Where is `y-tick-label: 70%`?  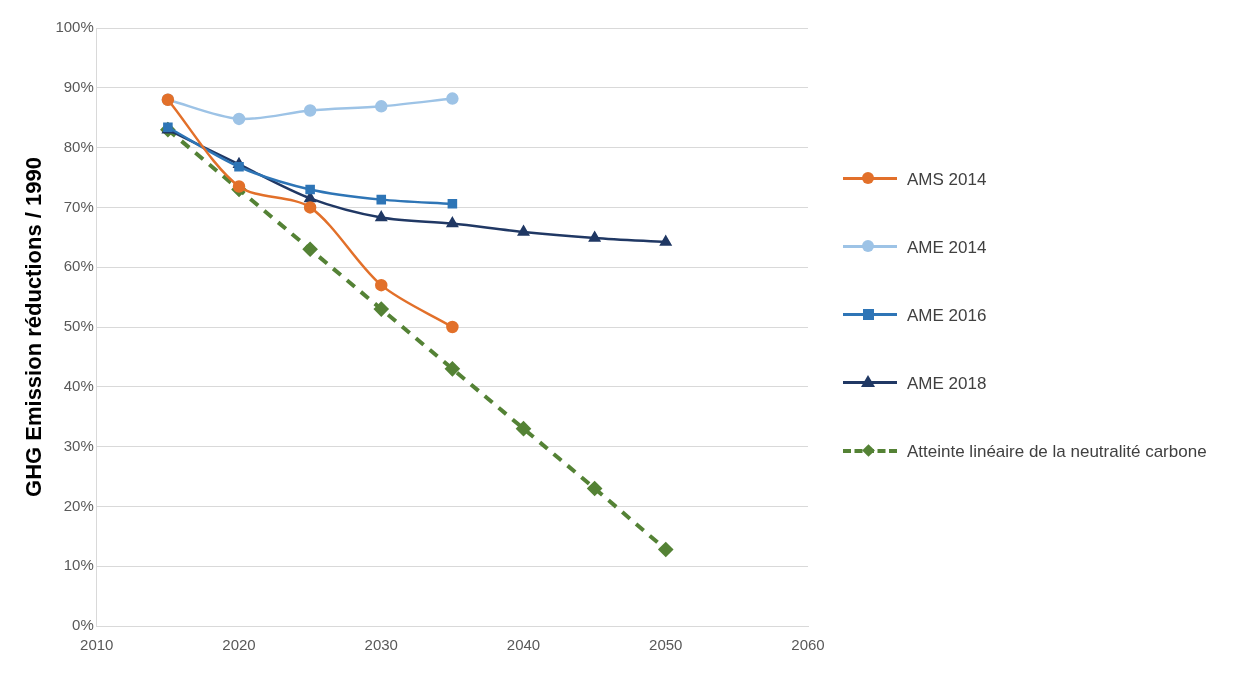 y-tick-label: 70% is located at coordinates (78, 206).